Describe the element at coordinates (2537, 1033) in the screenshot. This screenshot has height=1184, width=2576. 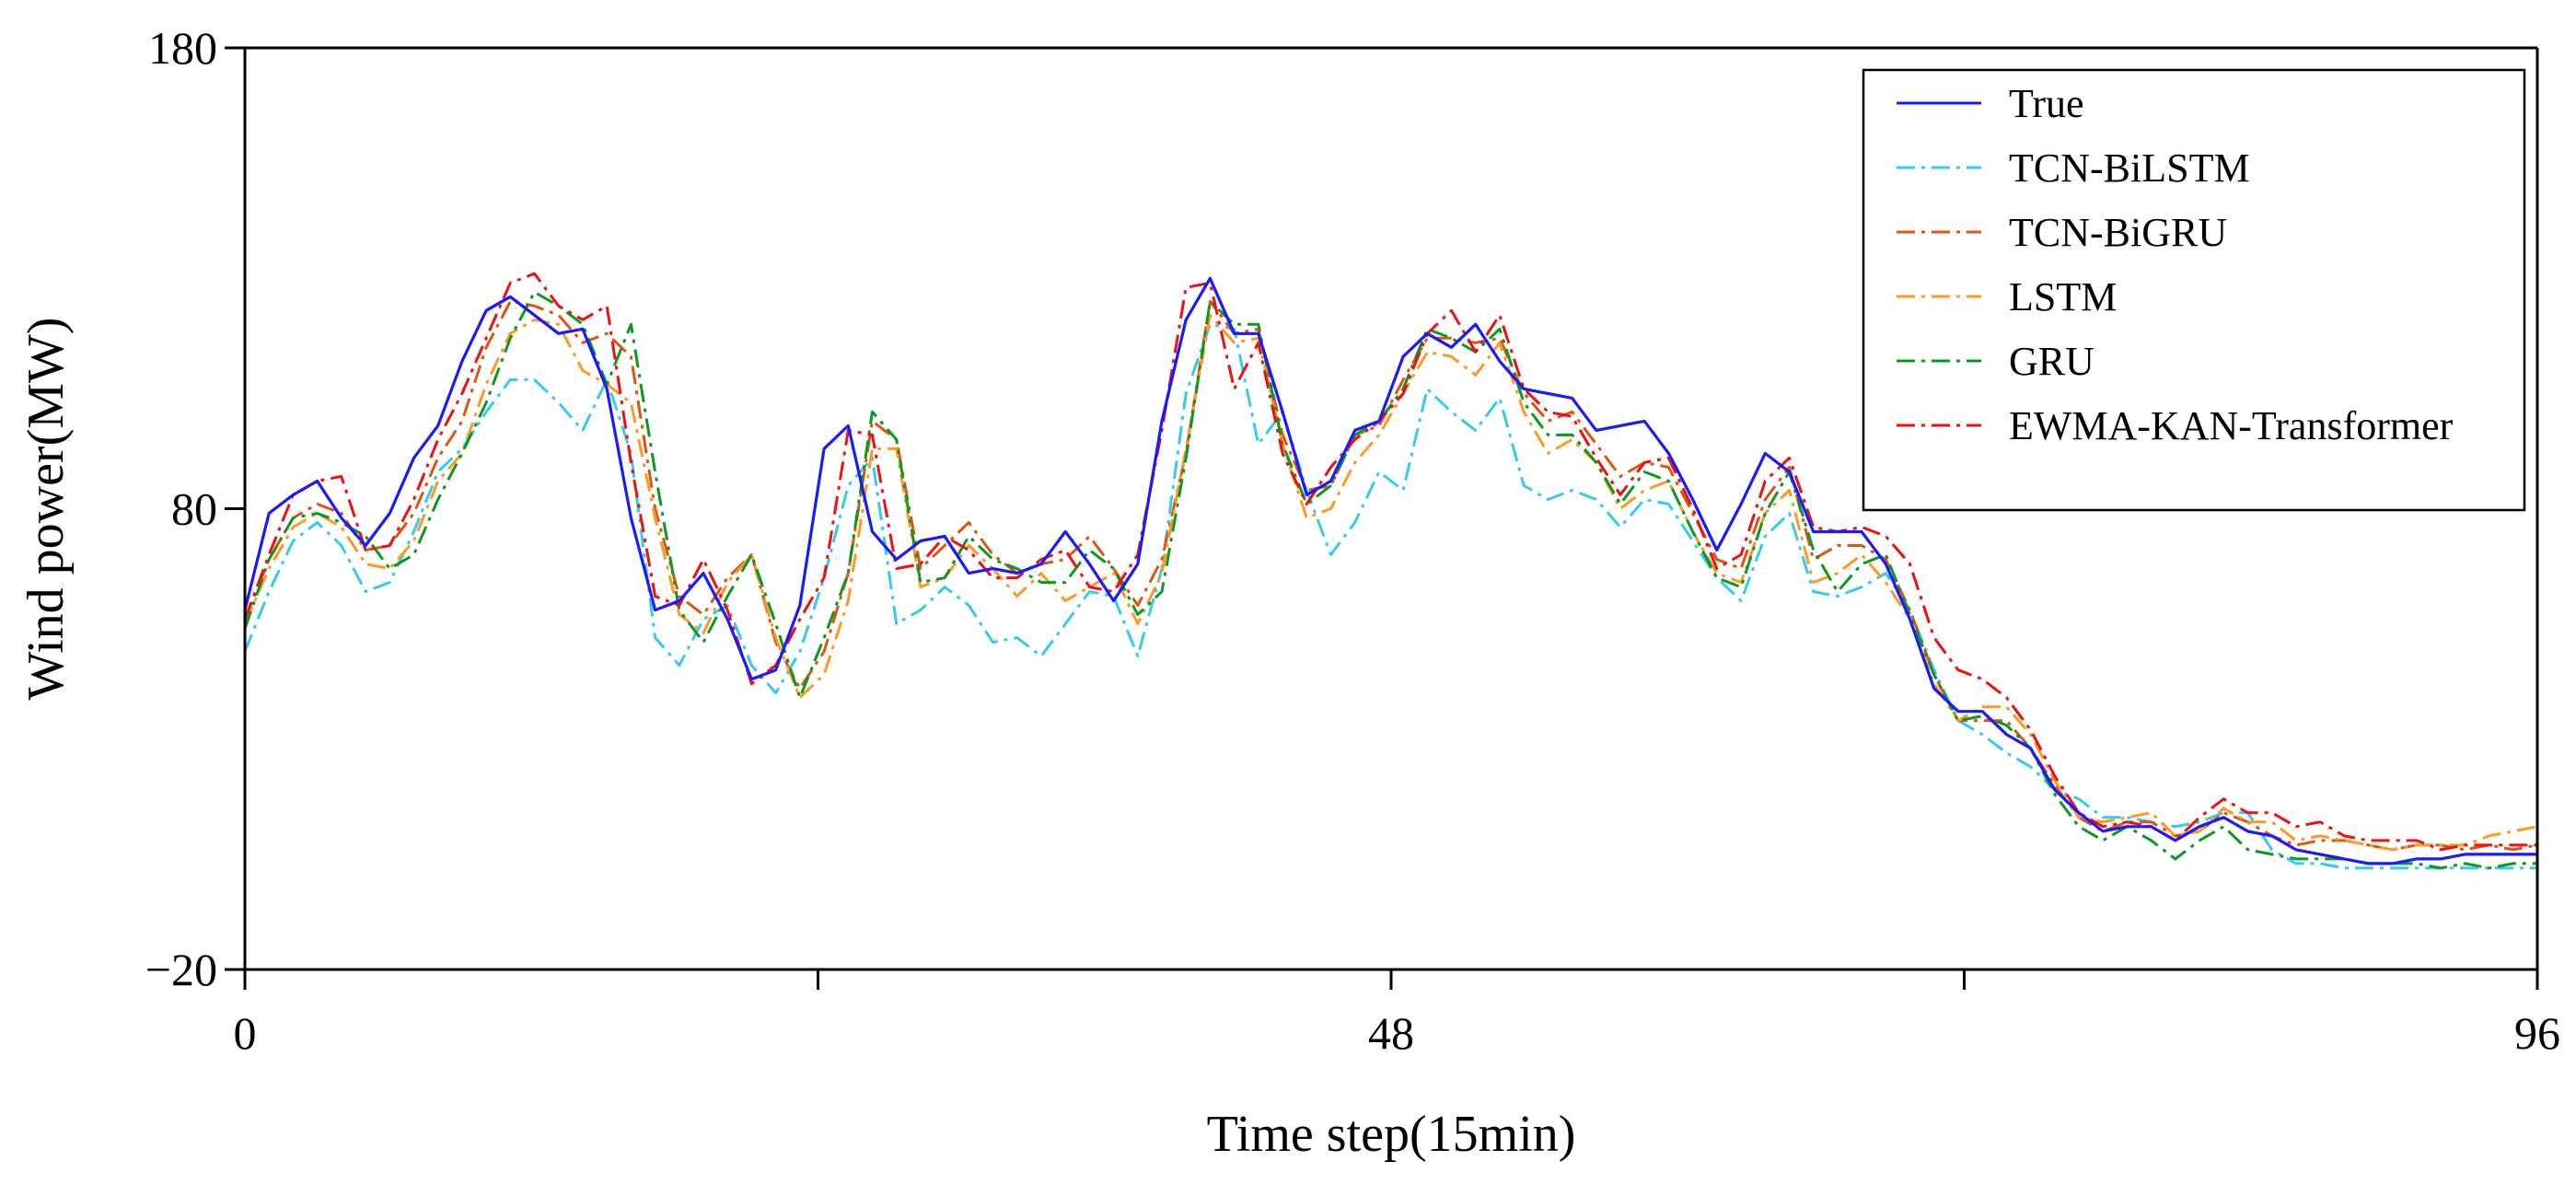
I see `x-tick-label-96: 96` at that location.